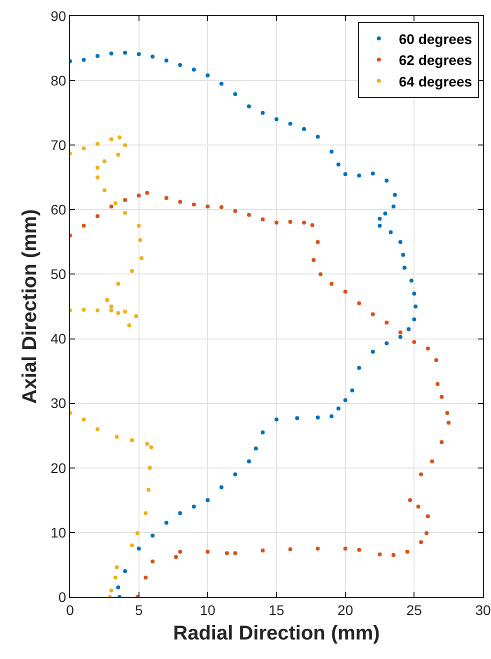 The image size is (491, 659). I want to click on x-tick-label: 30, so click(483, 610).